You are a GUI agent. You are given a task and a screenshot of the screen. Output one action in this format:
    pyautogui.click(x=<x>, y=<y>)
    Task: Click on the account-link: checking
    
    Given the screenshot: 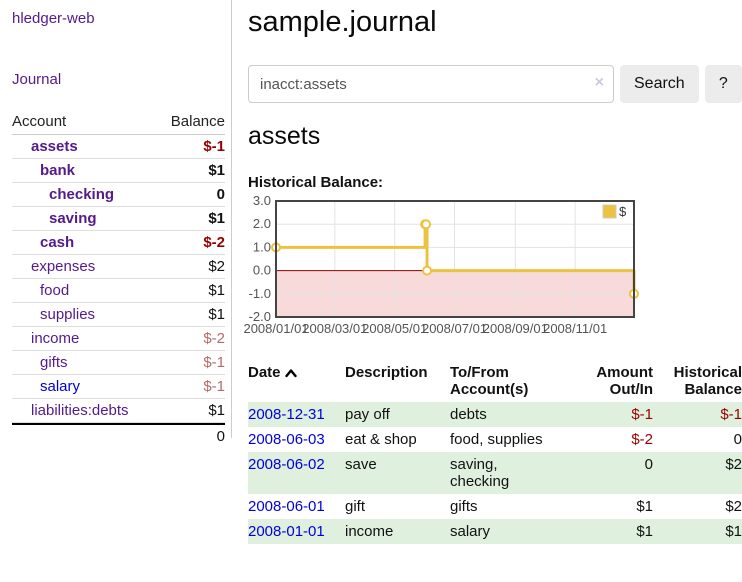 What is the action you would take?
    pyautogui.click(x=82, y=194)
    